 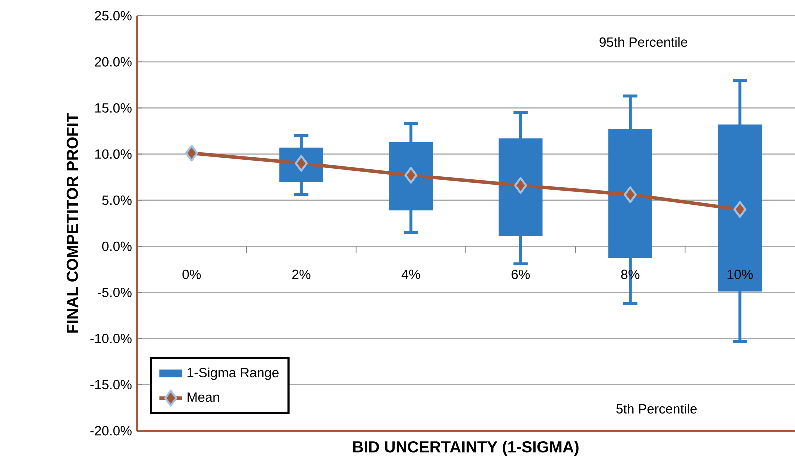 I want to click on annotation: 95th Percentile, so click(x=644, y=42).